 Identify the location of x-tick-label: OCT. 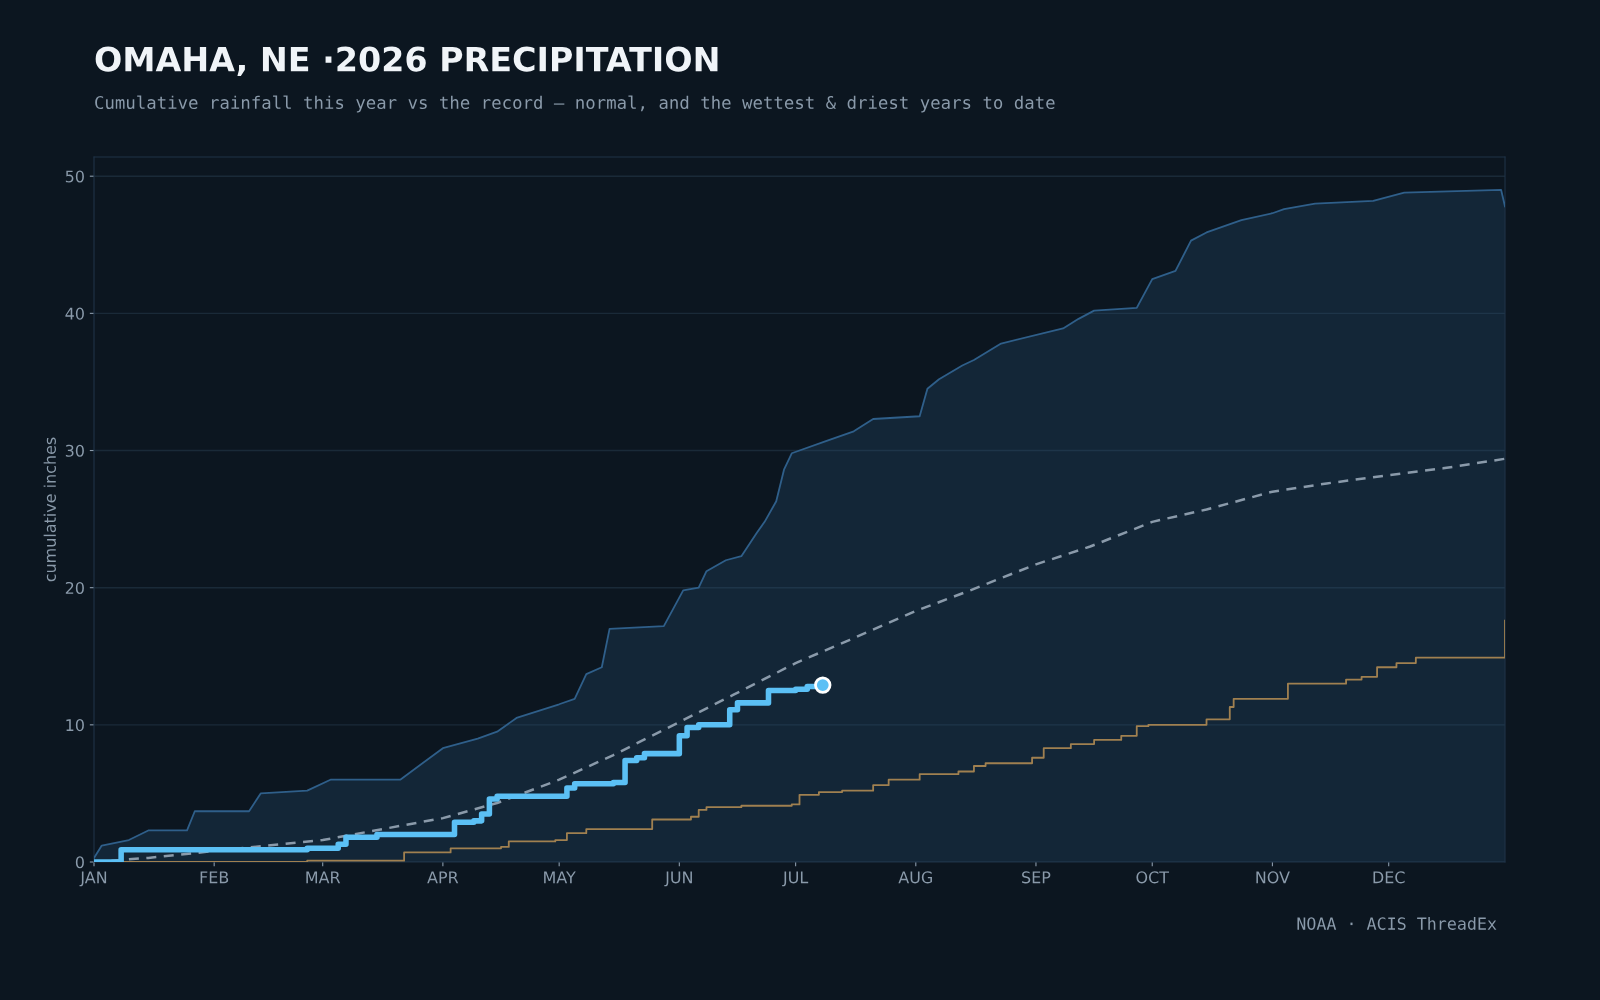
(1153, 877).